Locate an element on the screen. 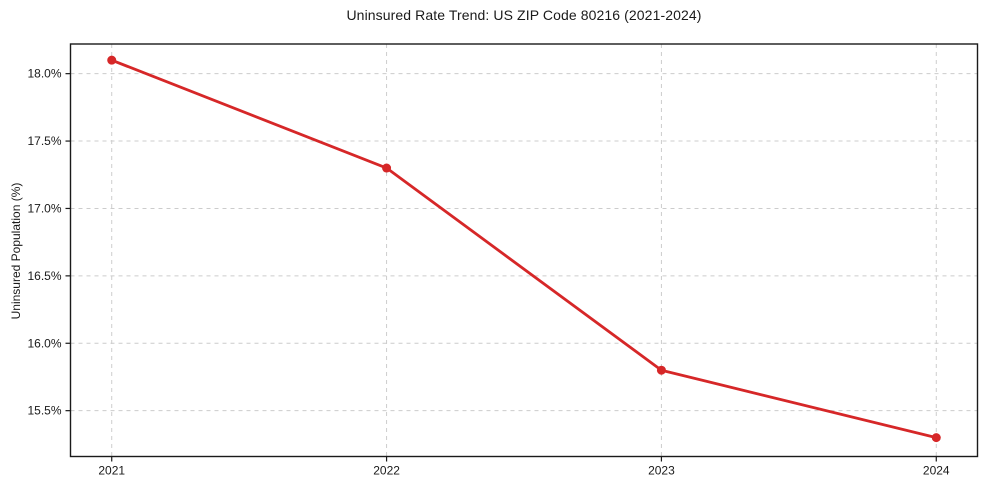 This screenshot has width=989, height=490. y-tick-label: 17.0% is located at coordinates (44, 208).